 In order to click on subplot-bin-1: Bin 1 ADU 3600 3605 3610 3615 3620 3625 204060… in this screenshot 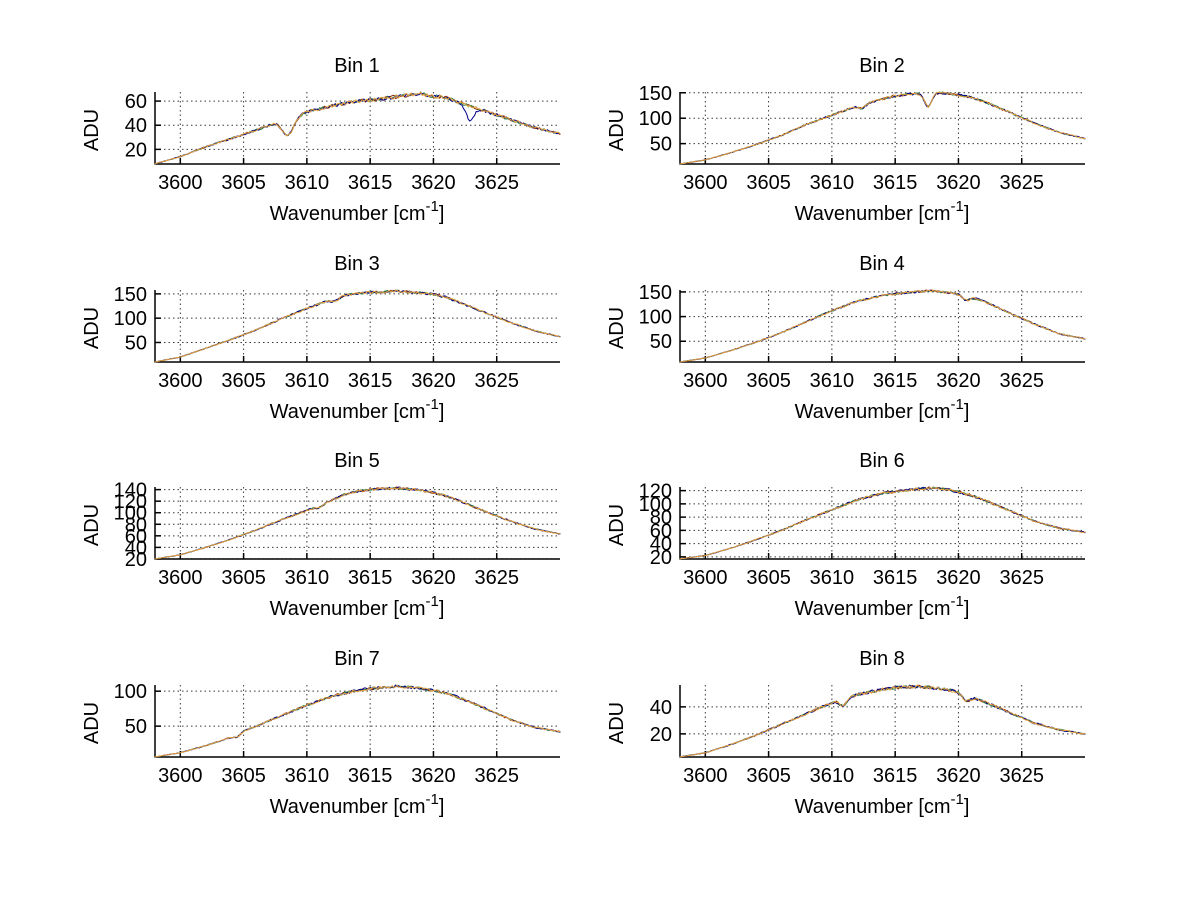, I will do `click(321, 140)`.